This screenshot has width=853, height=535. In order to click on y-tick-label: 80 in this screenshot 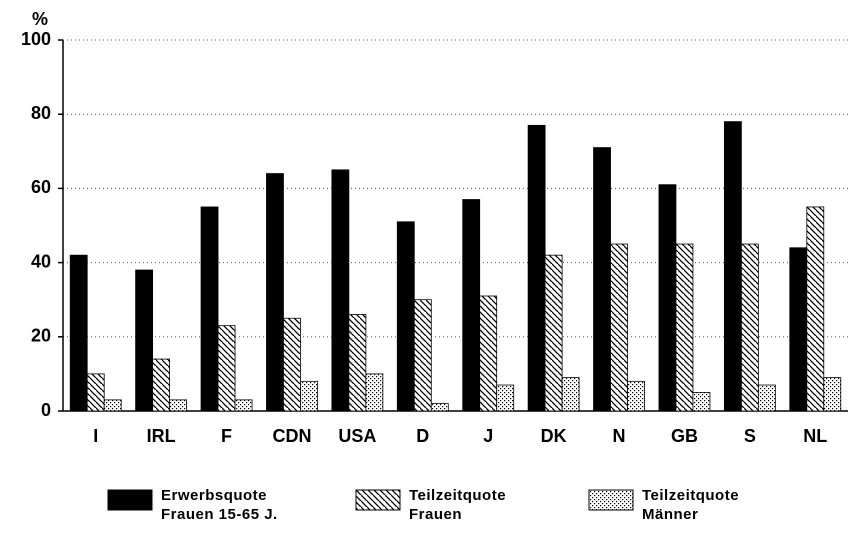, I will do `click(41, 113)`.